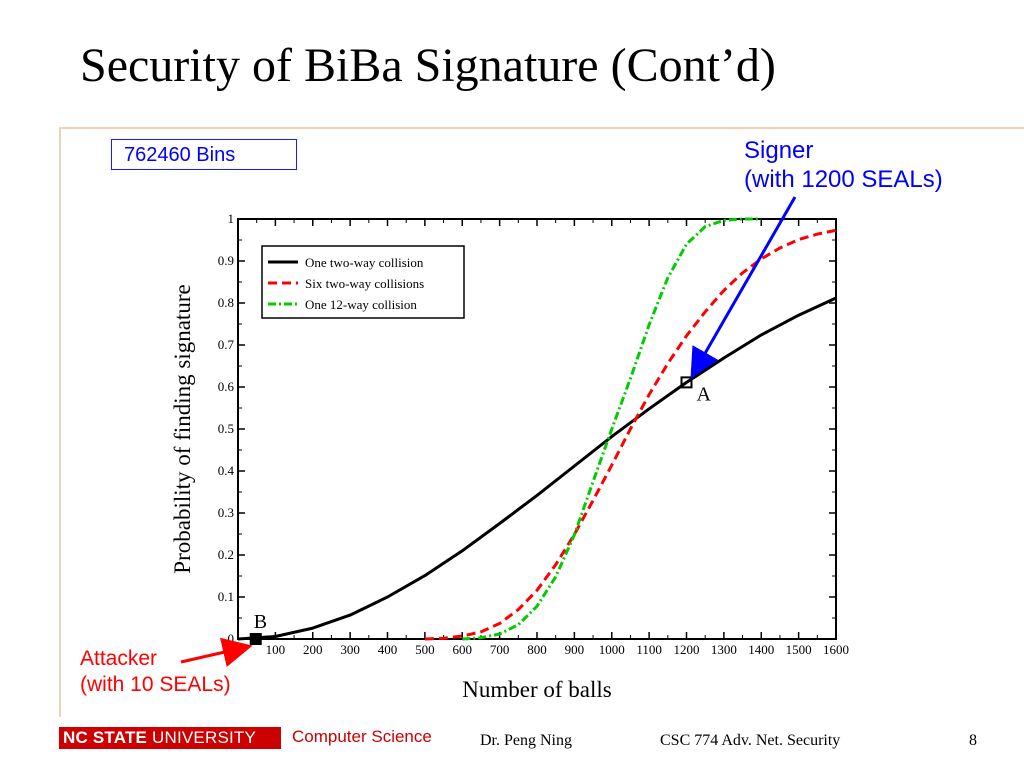  I want to click on x-tick-label: 700, so click(500, 649).